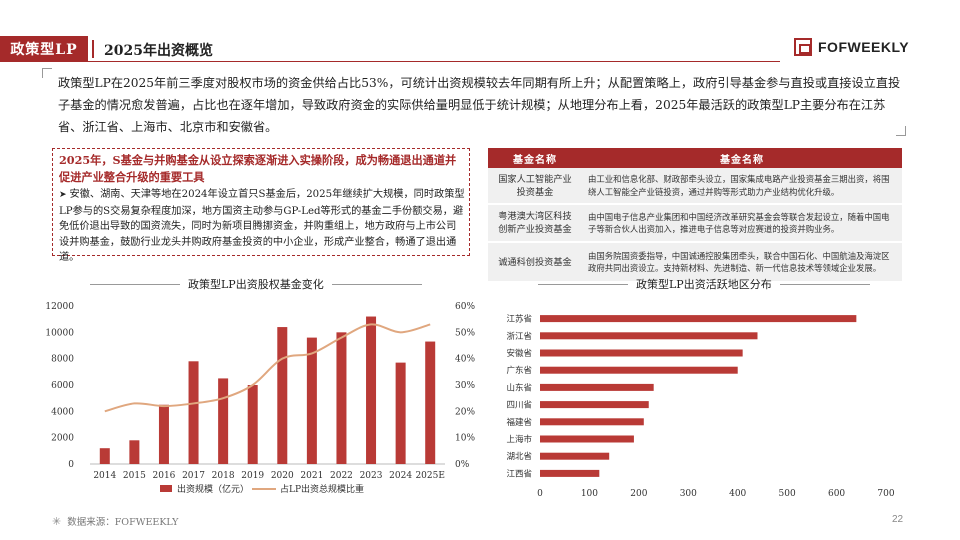 Image resolution: width=960 pixels, height=540 pixels. I want to click on category-label: 江西省, so click(519, 473).